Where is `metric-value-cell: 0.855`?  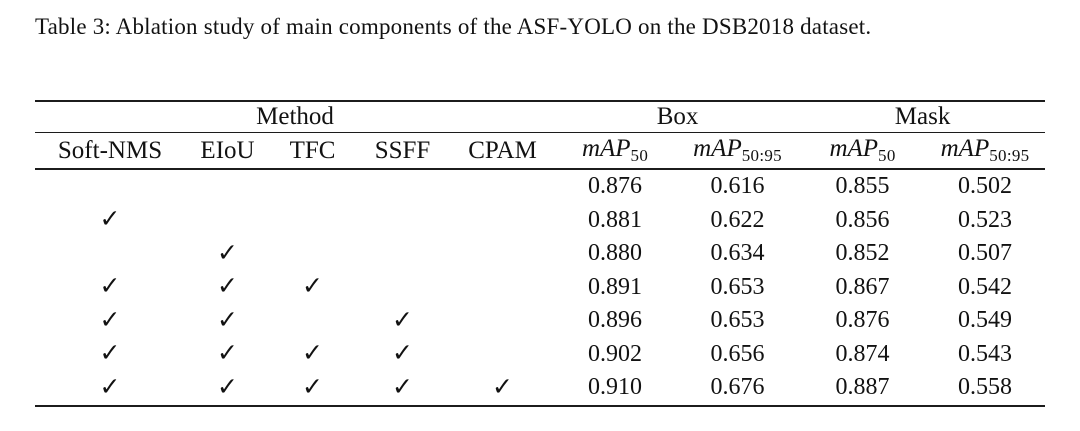
metric-value-cell: 0.855 is located at coordinates (862, 186).